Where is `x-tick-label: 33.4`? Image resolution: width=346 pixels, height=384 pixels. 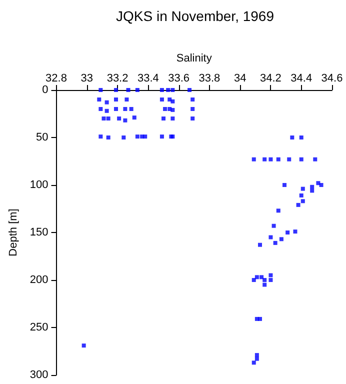
x-tick-label: 33.4 is located at coordinates (148, 78).